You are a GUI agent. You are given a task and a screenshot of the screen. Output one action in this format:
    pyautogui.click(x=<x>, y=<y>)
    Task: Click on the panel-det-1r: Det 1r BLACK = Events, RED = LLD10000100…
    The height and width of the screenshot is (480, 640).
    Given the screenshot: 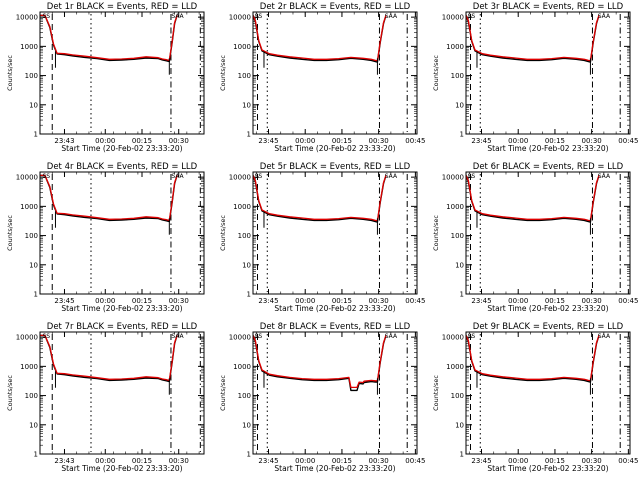 What is the action you would take?
    pyautogui.click(x=105, y=77)
    